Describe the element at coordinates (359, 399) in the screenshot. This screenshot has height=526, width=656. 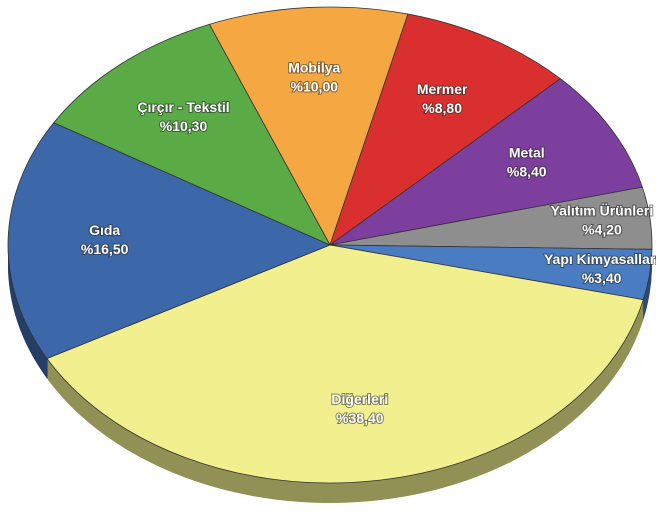
I see `slice-label: Diğerleri` at that location.